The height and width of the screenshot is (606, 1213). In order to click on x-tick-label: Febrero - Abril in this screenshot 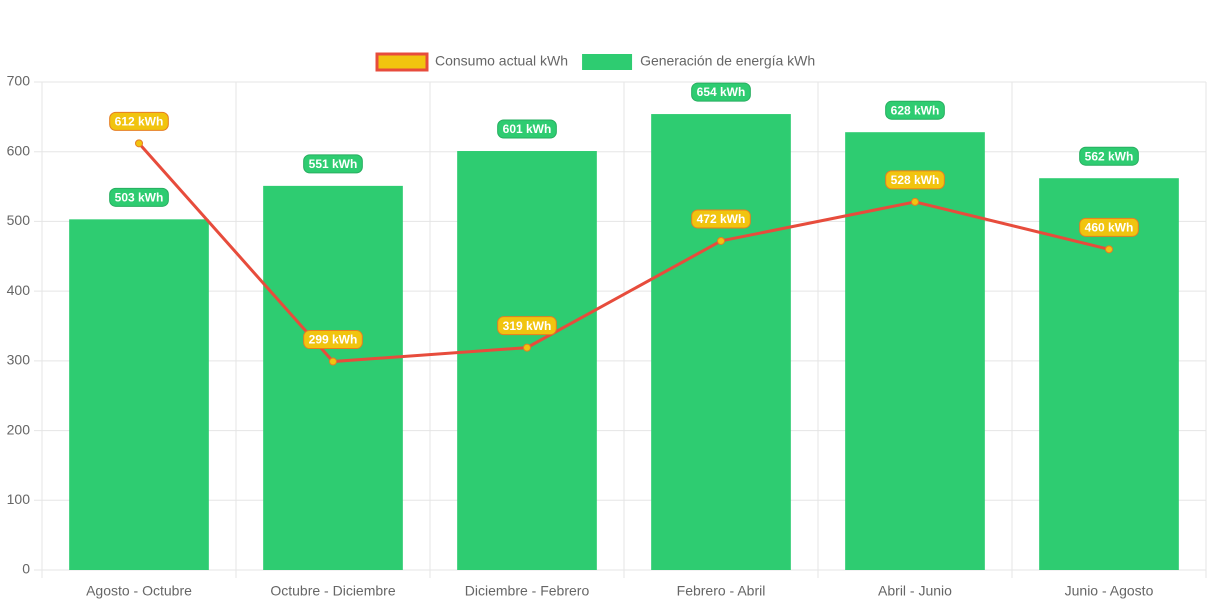, I will do `click(721, 591)`.